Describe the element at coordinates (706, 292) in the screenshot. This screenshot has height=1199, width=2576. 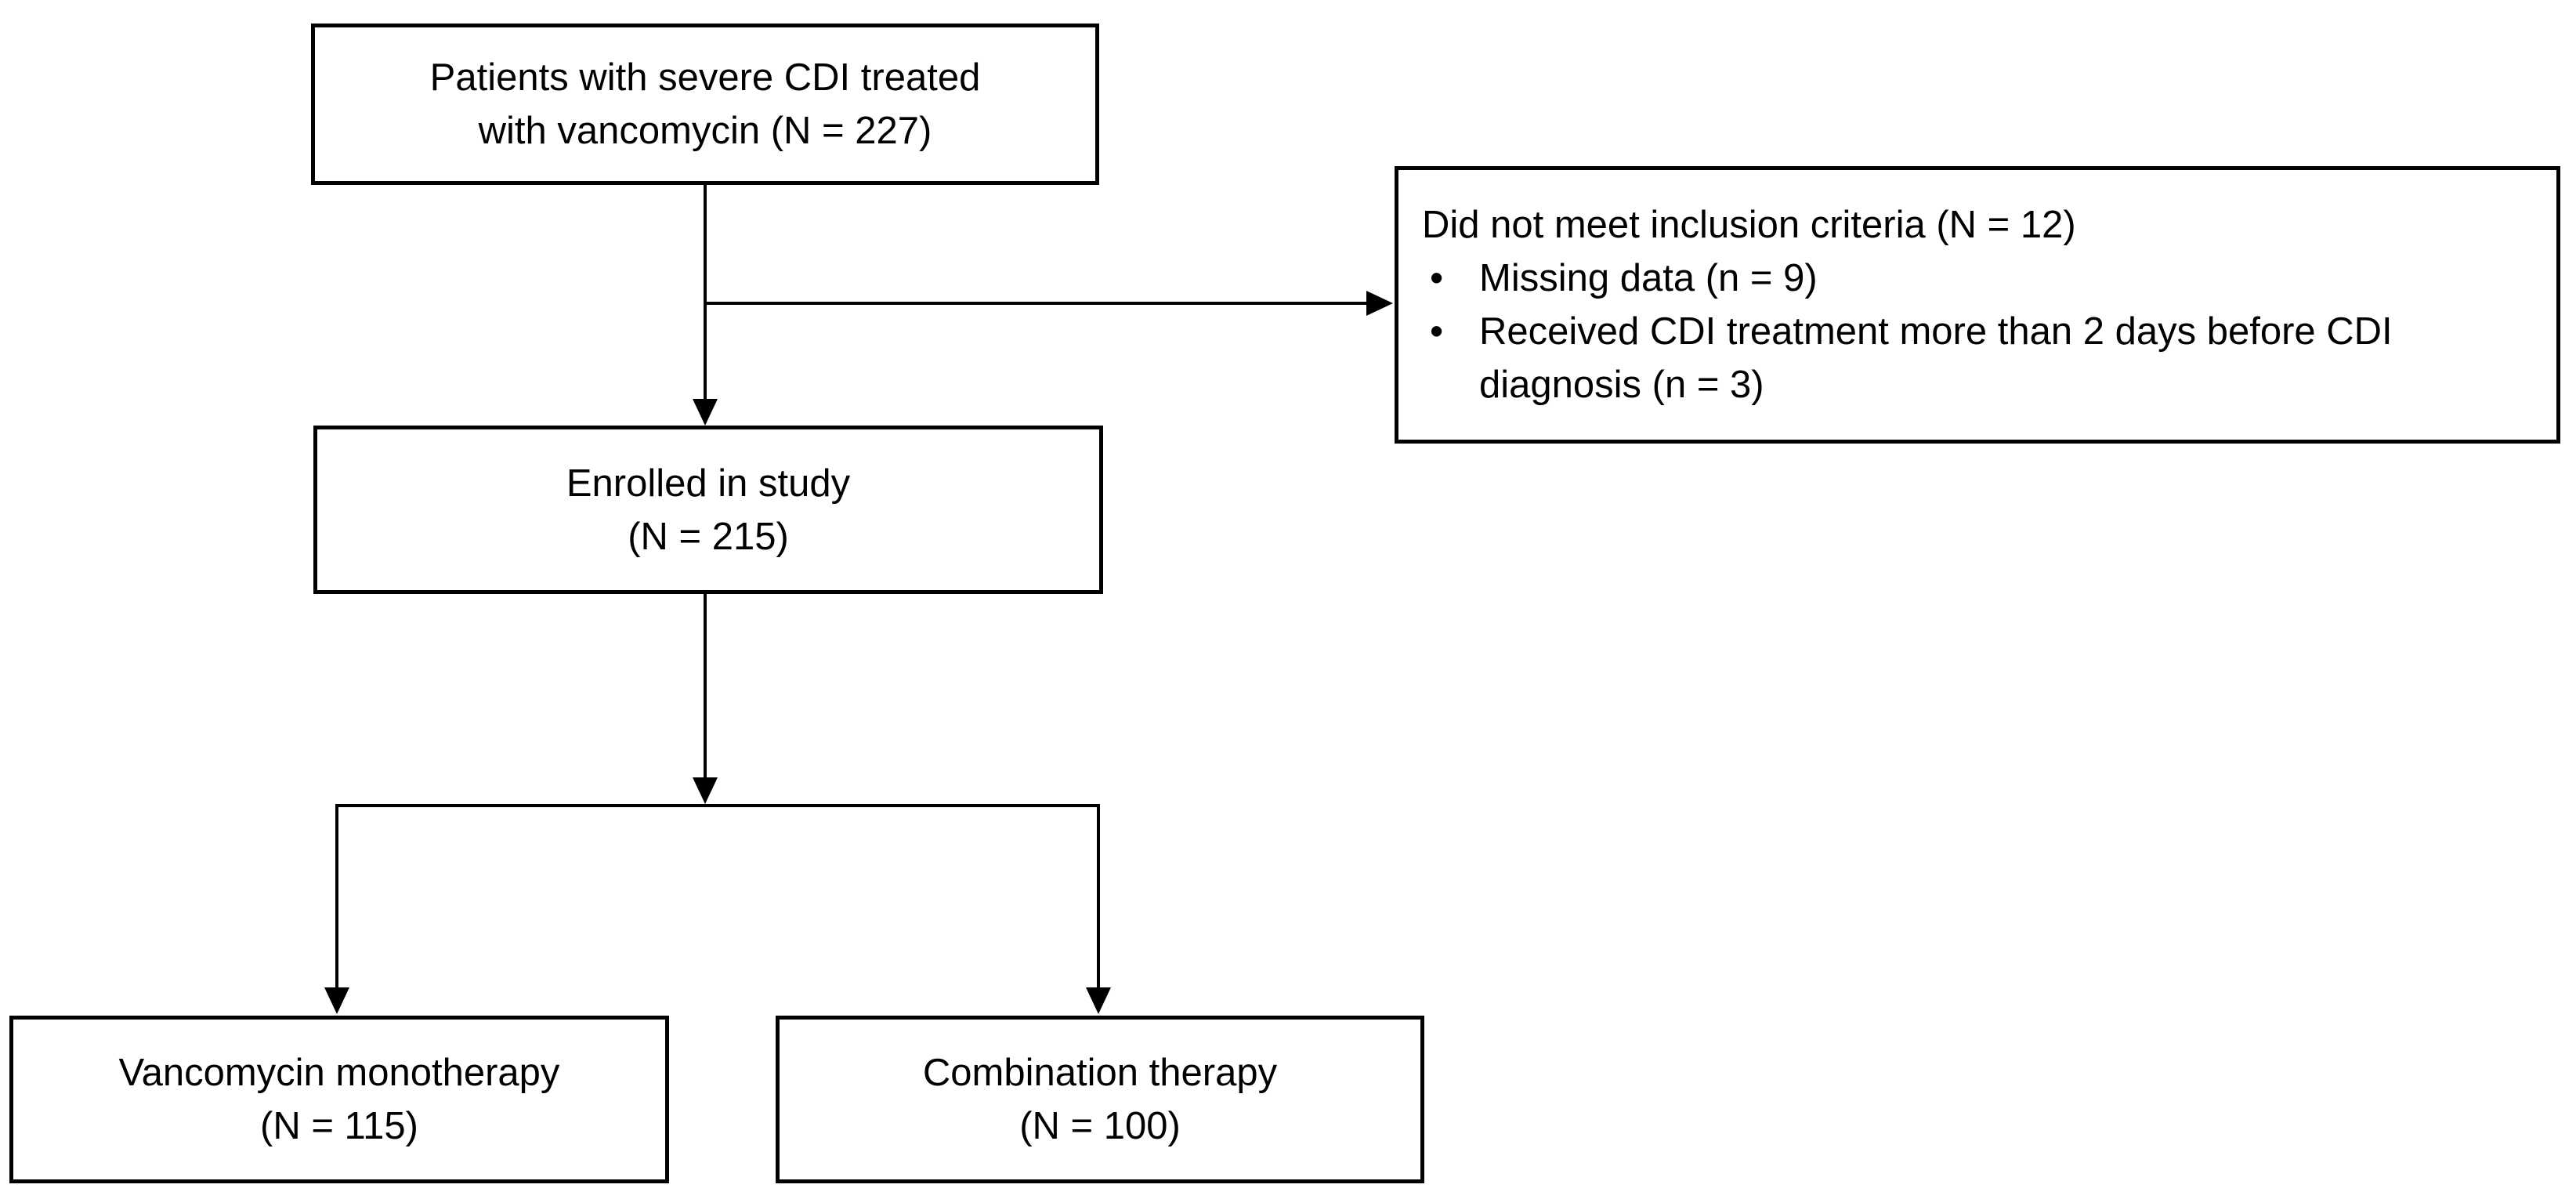
I see `connector-population-to-enrolled` at that location.